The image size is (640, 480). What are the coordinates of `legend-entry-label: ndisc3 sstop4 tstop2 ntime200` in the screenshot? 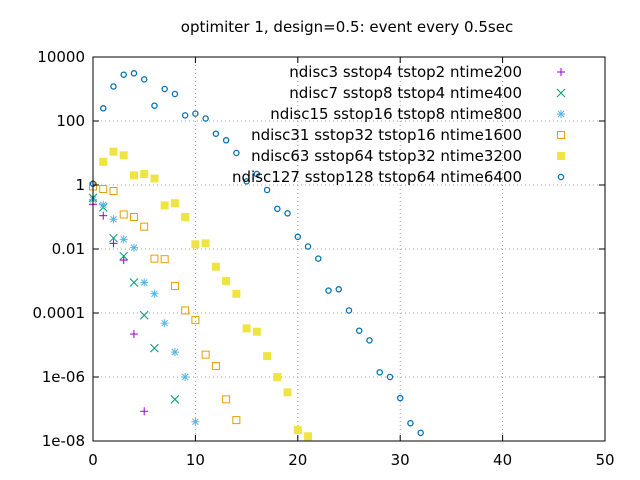 It's located at (405, 72).